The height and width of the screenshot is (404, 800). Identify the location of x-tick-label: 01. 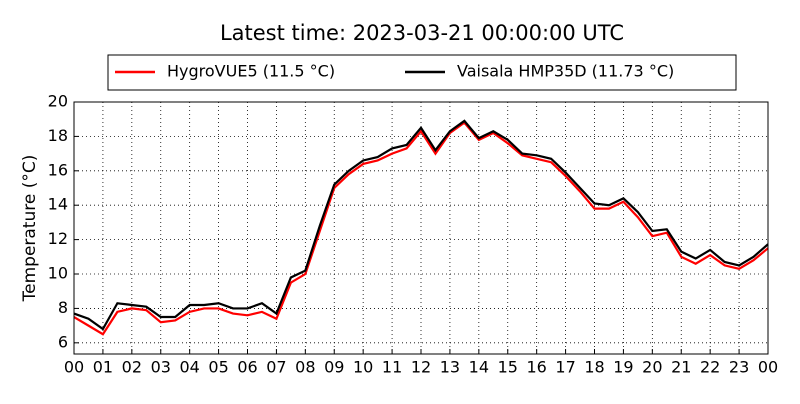
(103, 367).